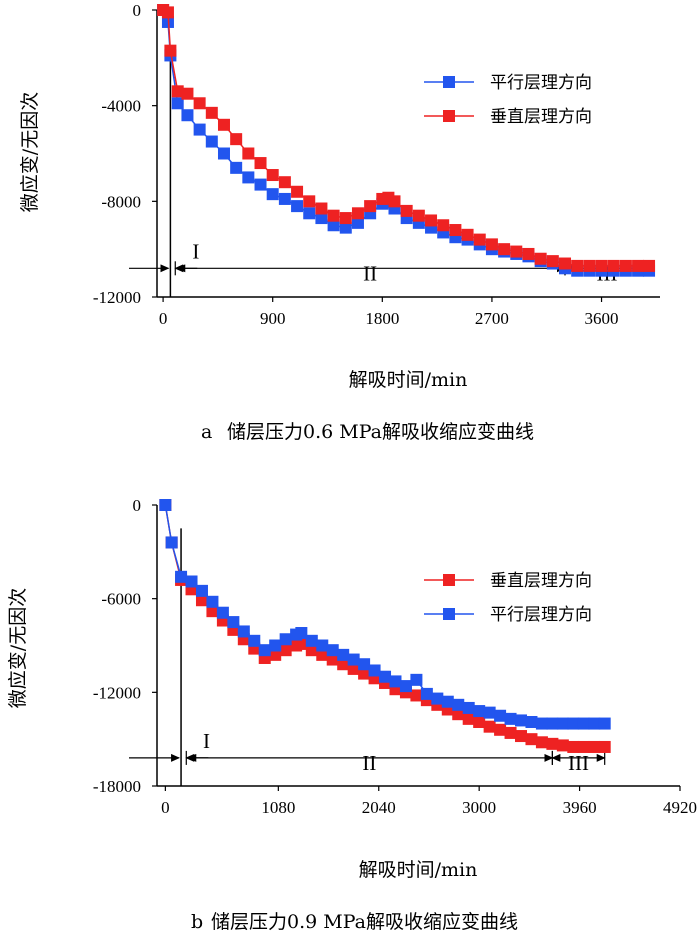  What do you see at coordinates (602, 318) in the screenshot?
I see `x-tick-label: 3600` at bounding box center [602, 318].